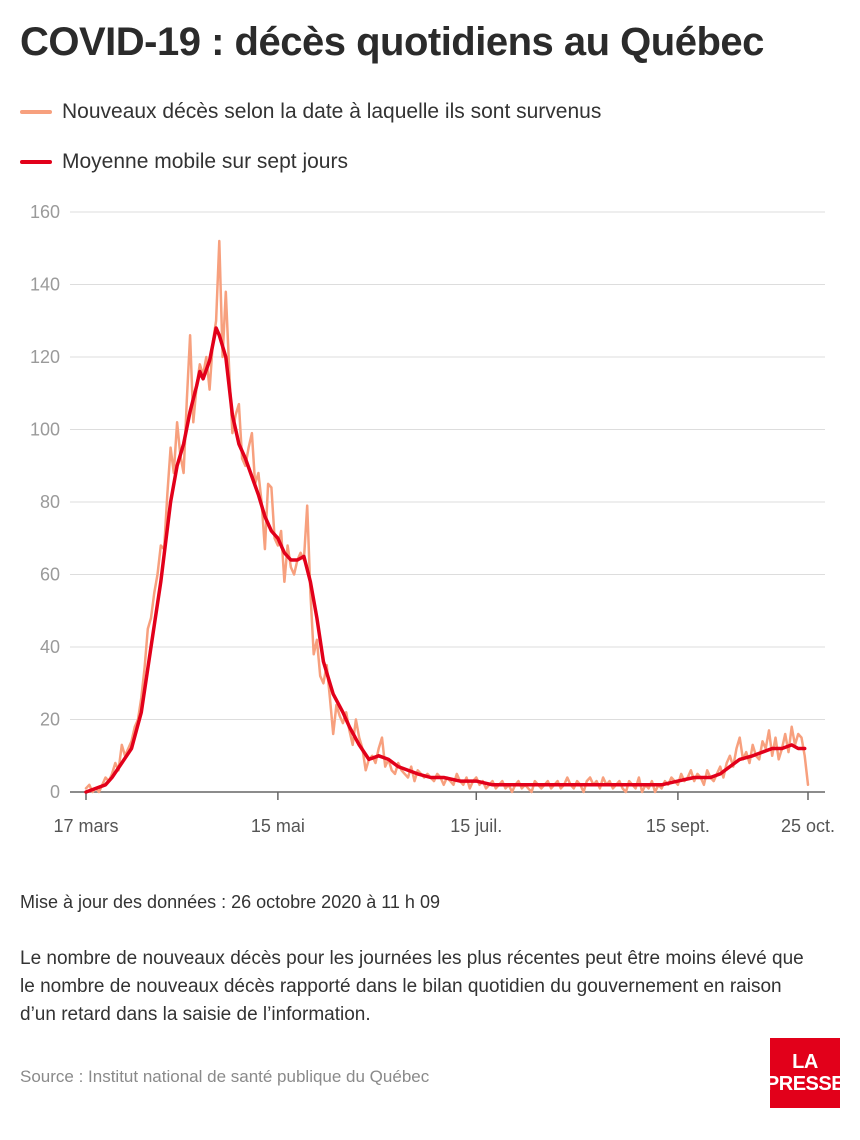  What do you see at coordinates (50, 575) in the screenshot?
I see `y-tick-label: 60` at bounding box center [50, 575].